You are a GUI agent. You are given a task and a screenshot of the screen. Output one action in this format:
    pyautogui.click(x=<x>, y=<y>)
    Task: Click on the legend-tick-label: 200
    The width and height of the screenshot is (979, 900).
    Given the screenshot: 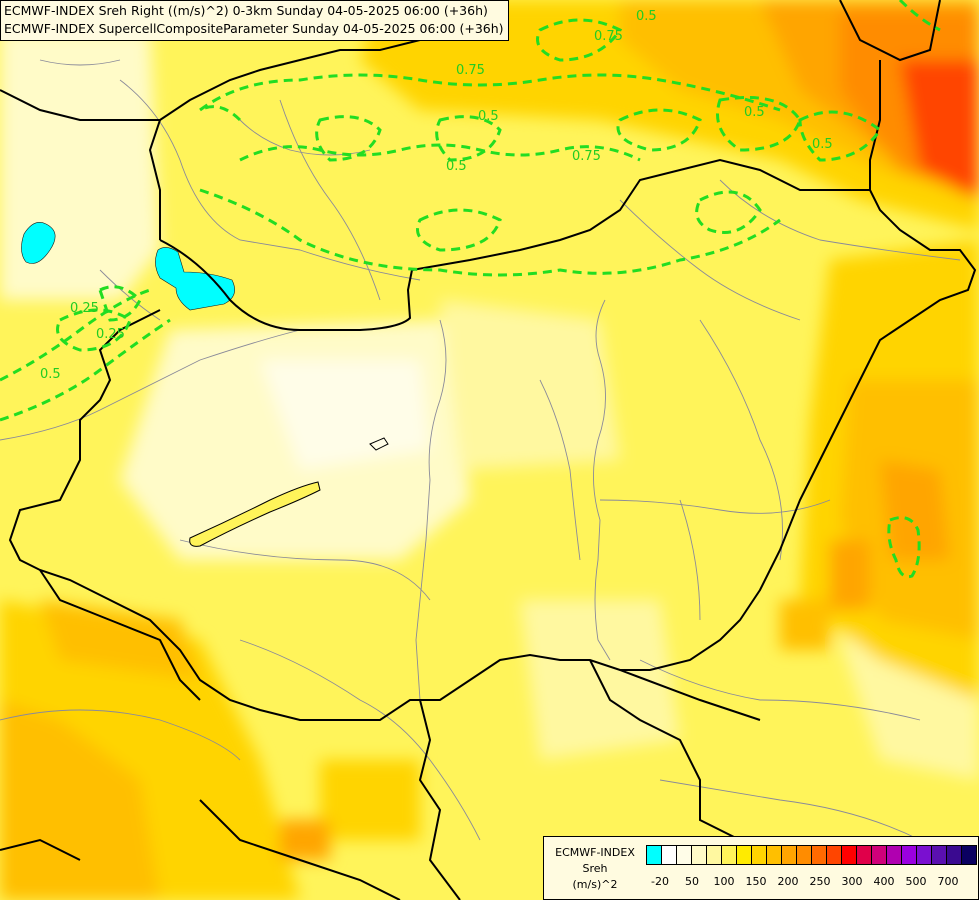 What is the action you would take?
    pyautogui.click(x=788, y=881)
    